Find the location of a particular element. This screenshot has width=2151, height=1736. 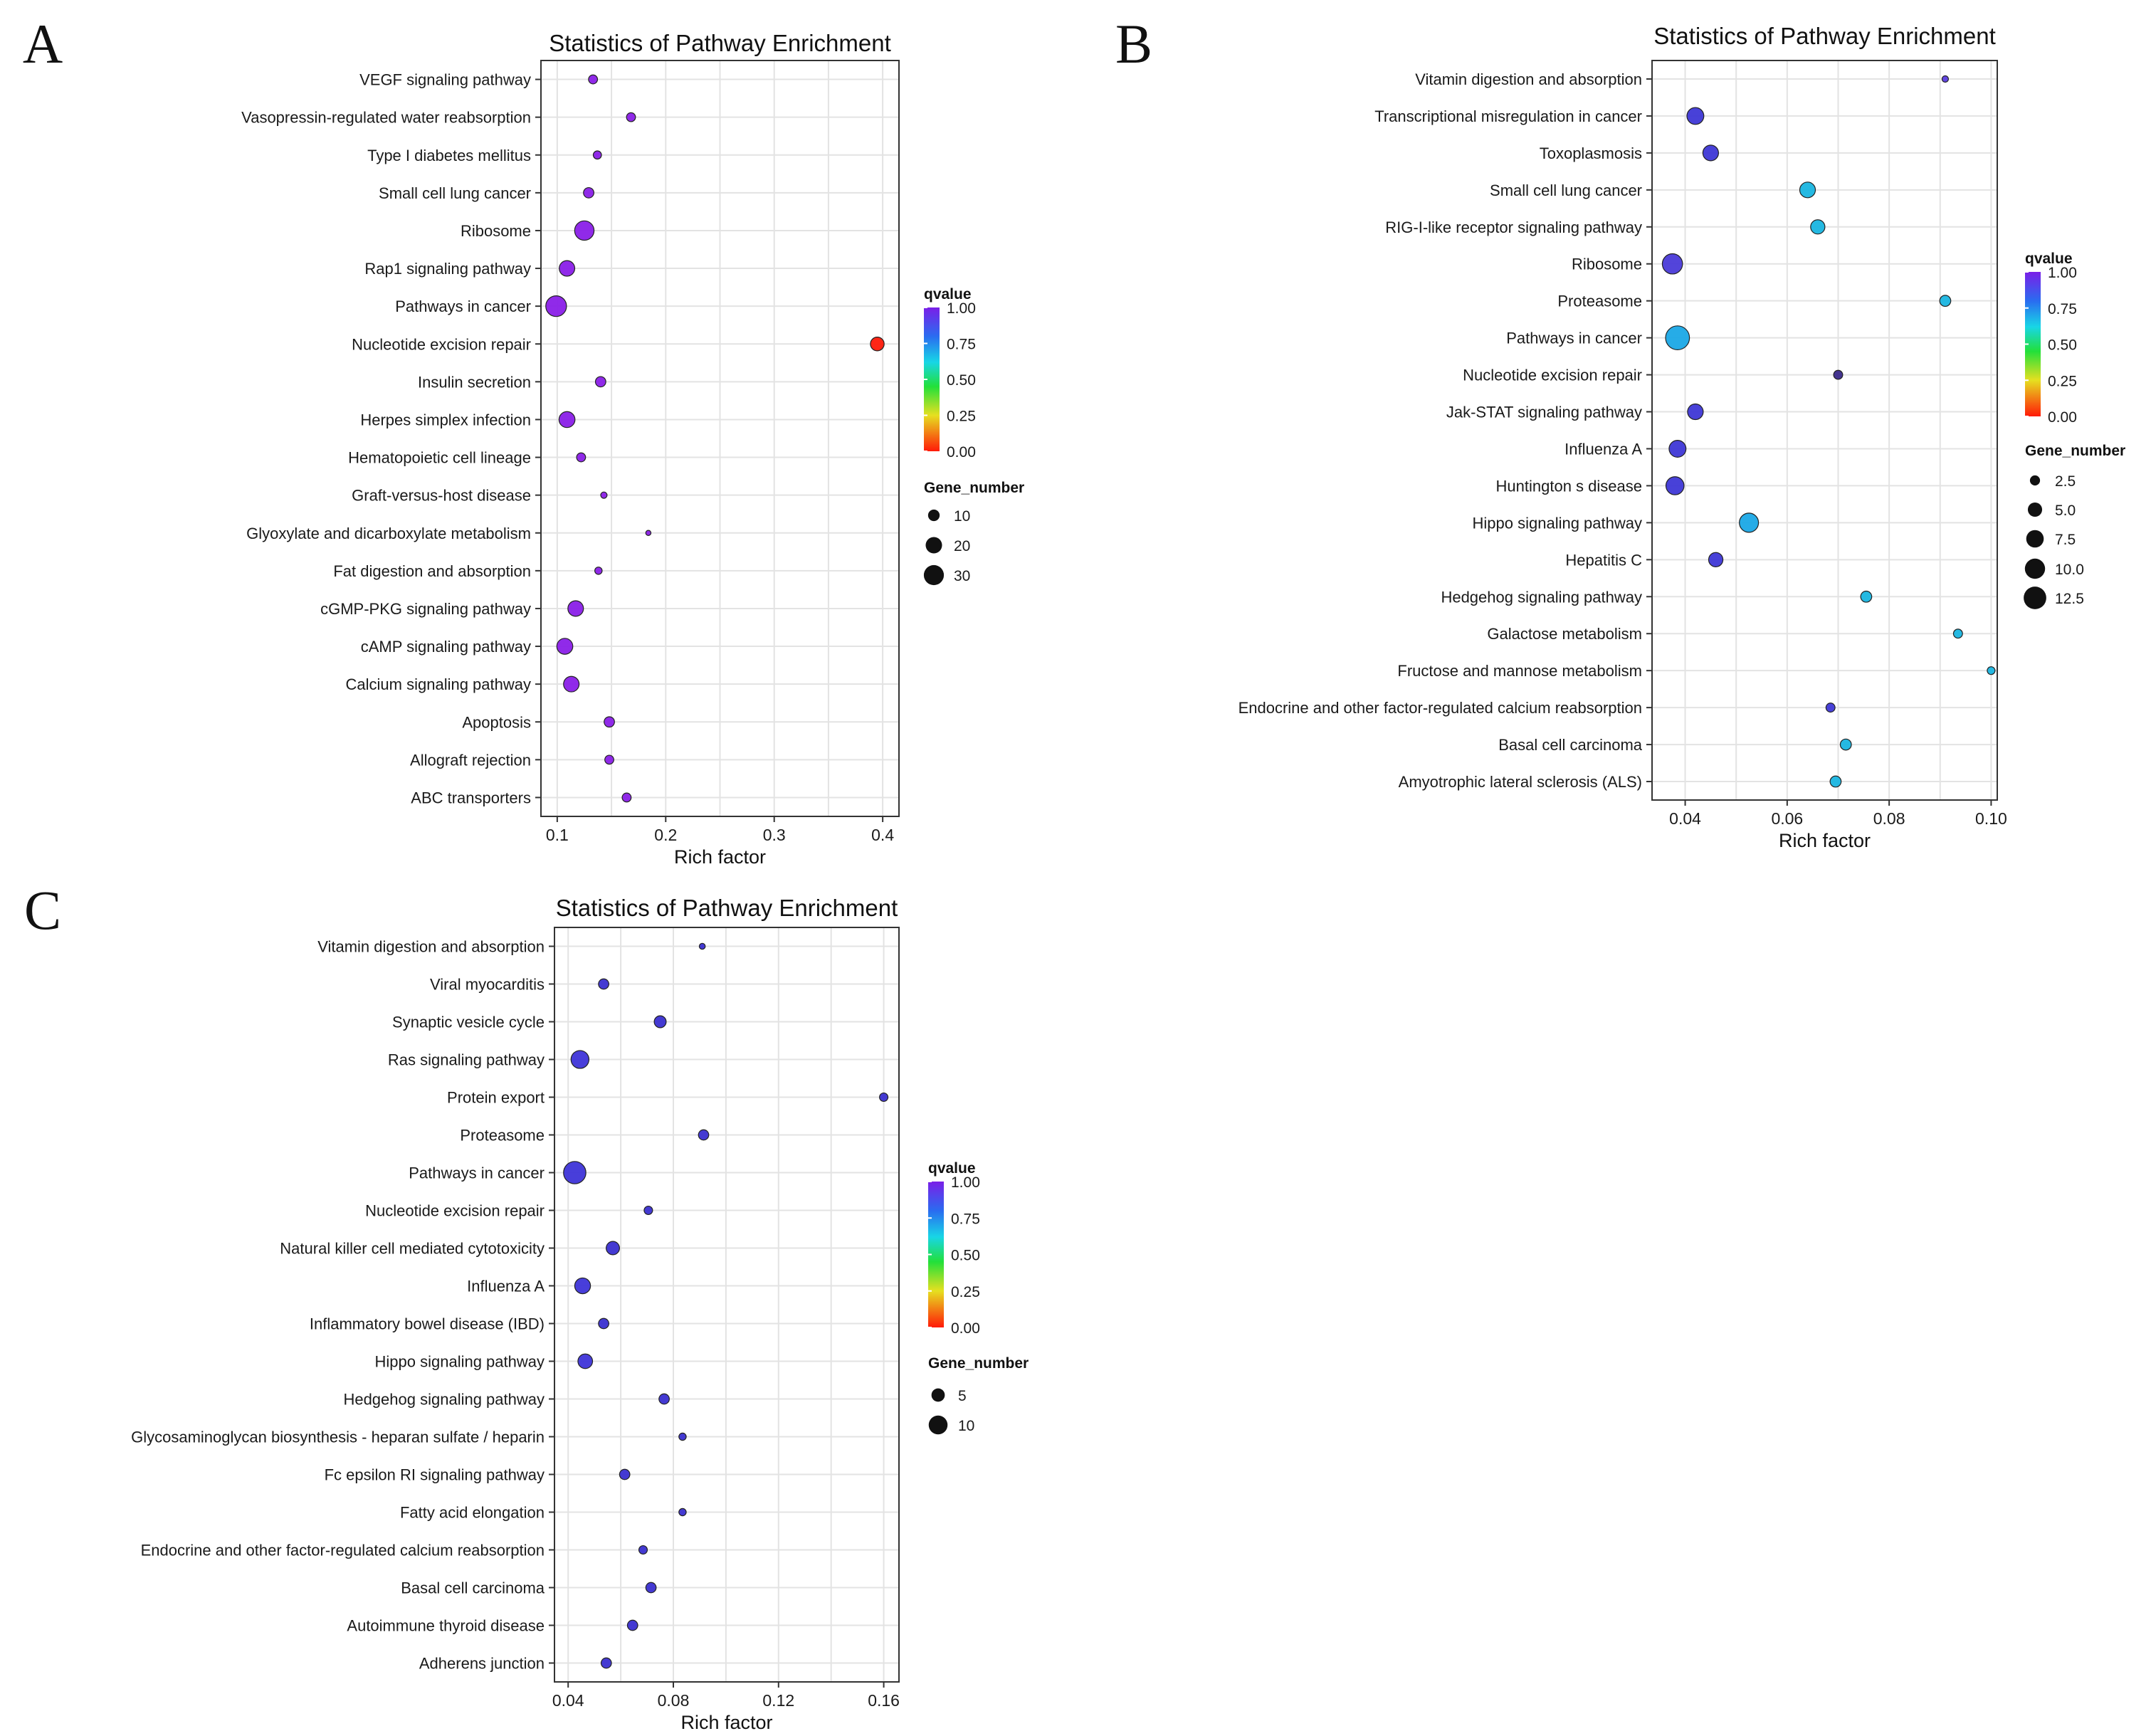

y-tick-label: Inflammatory bowel disease (IBD) is located at coordinates (427, 1324).